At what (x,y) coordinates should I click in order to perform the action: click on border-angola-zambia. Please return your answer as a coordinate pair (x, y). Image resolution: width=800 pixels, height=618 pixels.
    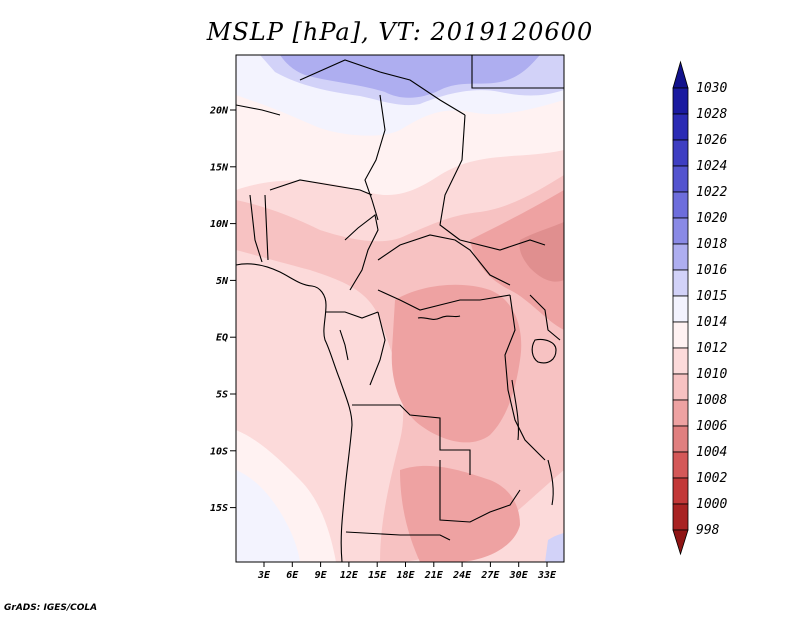
    Looking at the image, I should click on (480, 491).